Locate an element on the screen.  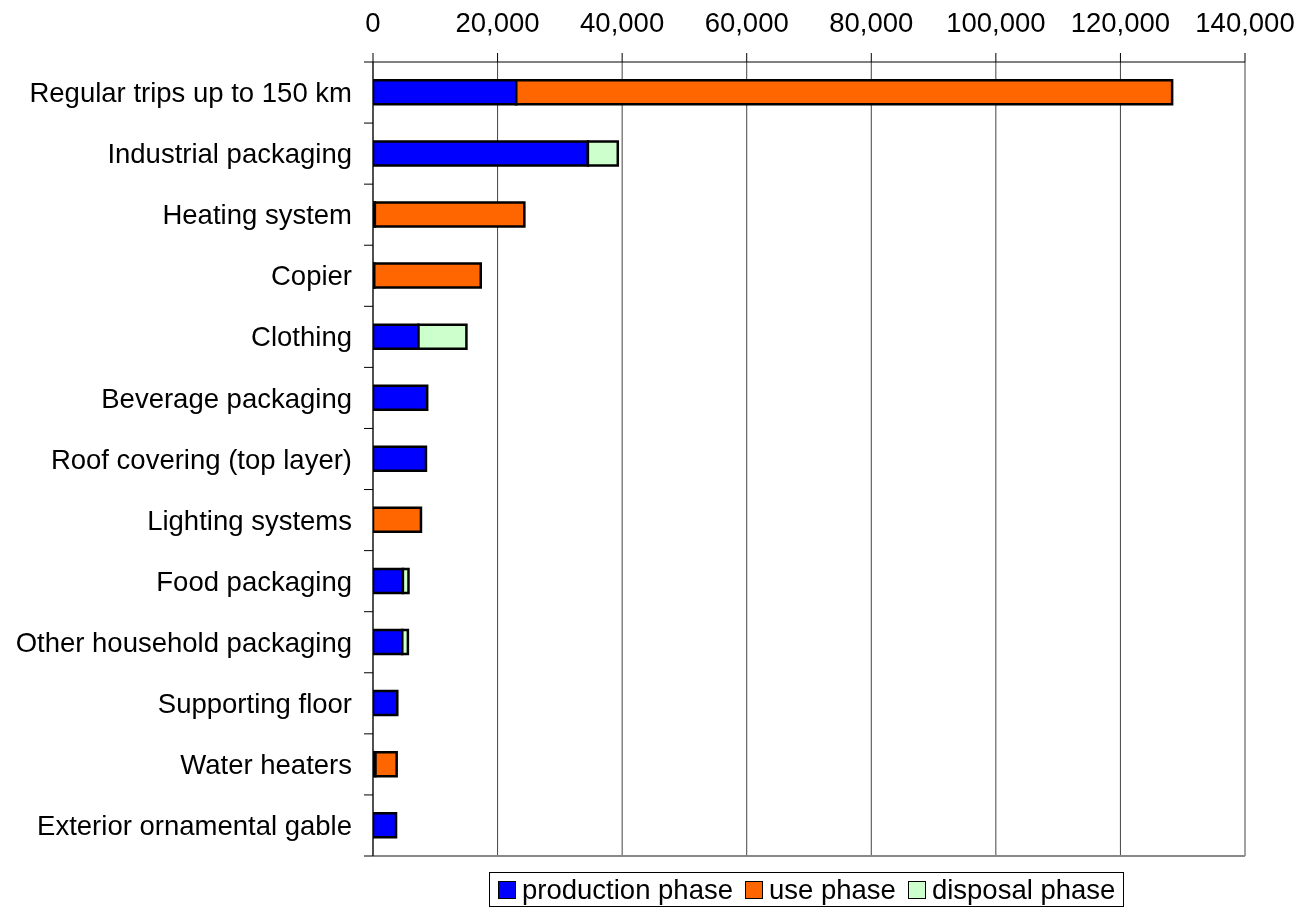
y-tick-label: Clothing is located at coordinates (301, 337).